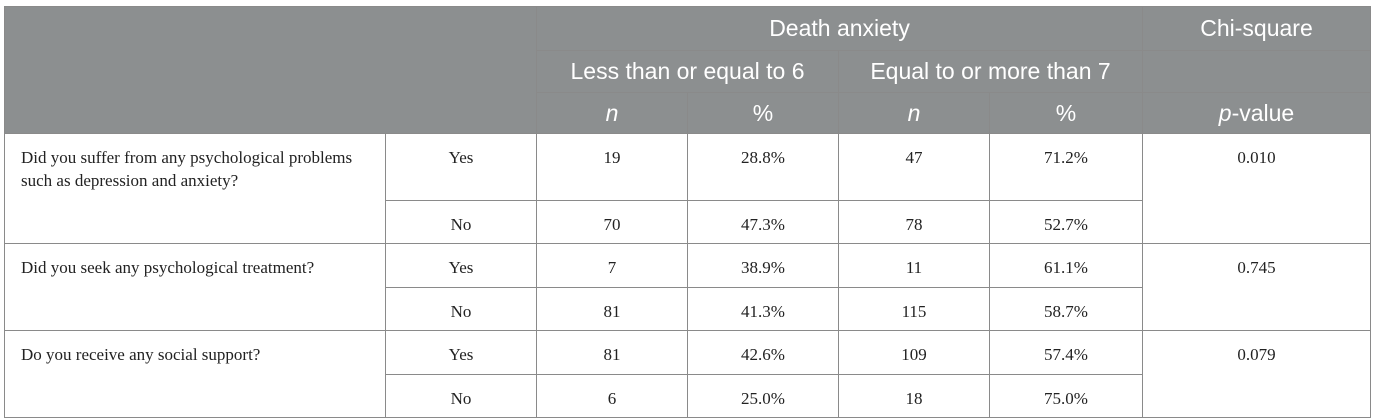 This screenshot has height=420, width=1375. I want to click on n-low-cell: 70, so click(612, 222).